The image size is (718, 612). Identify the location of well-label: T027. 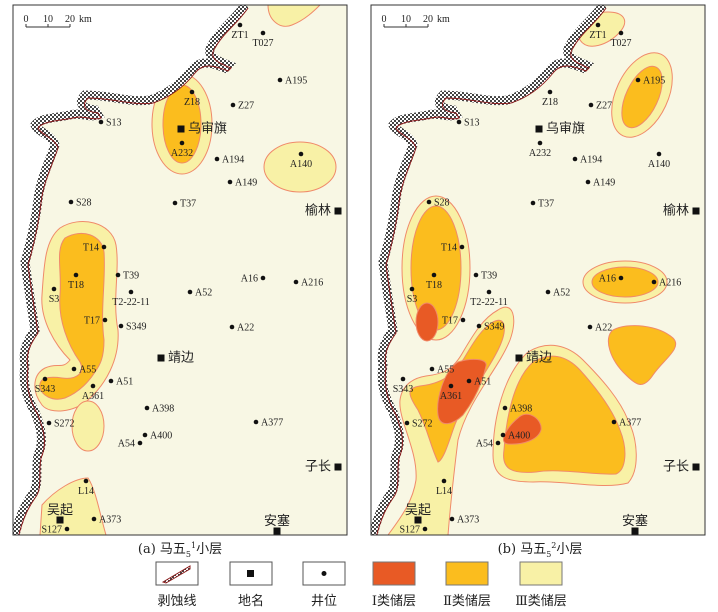
(620, 43).